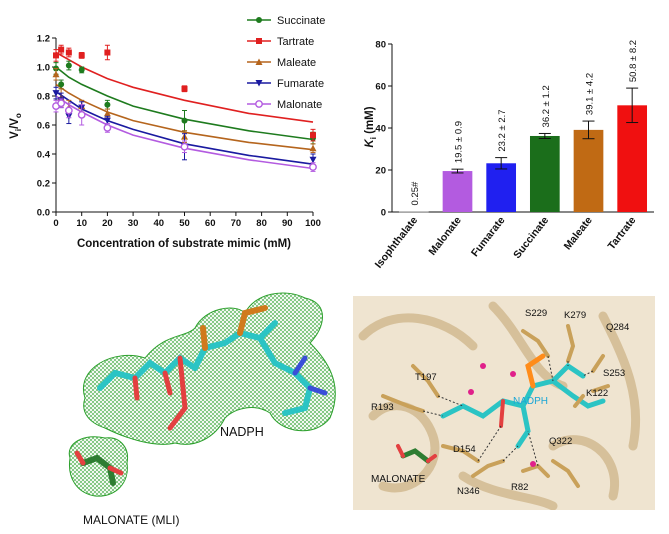 This screenshot has width=669, height=534. Describe the element at coordinates (488, 236) in the screenshot. I see `chart-b-category-label: Fumarate` at that location.